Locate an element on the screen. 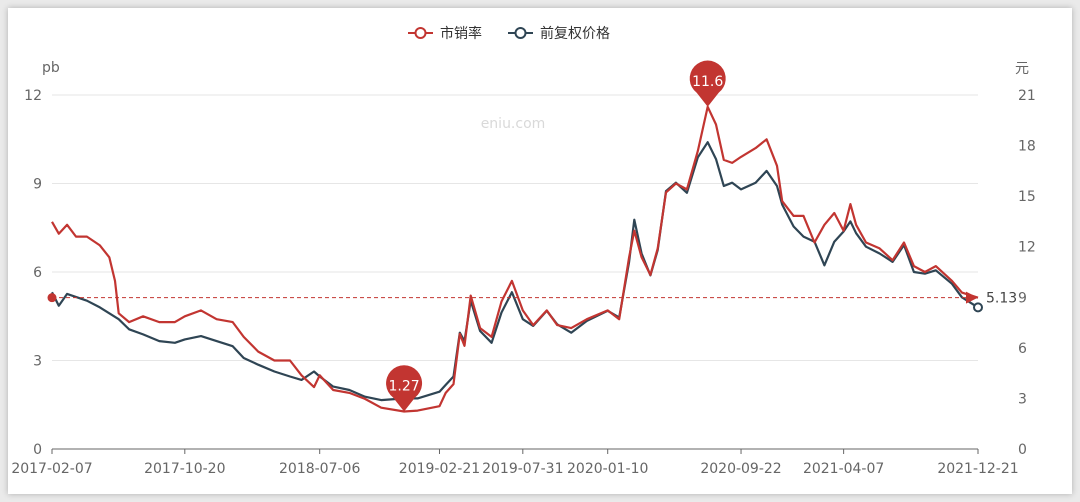  y-left-tick-label: 3 is located at coordinates (37, 362).